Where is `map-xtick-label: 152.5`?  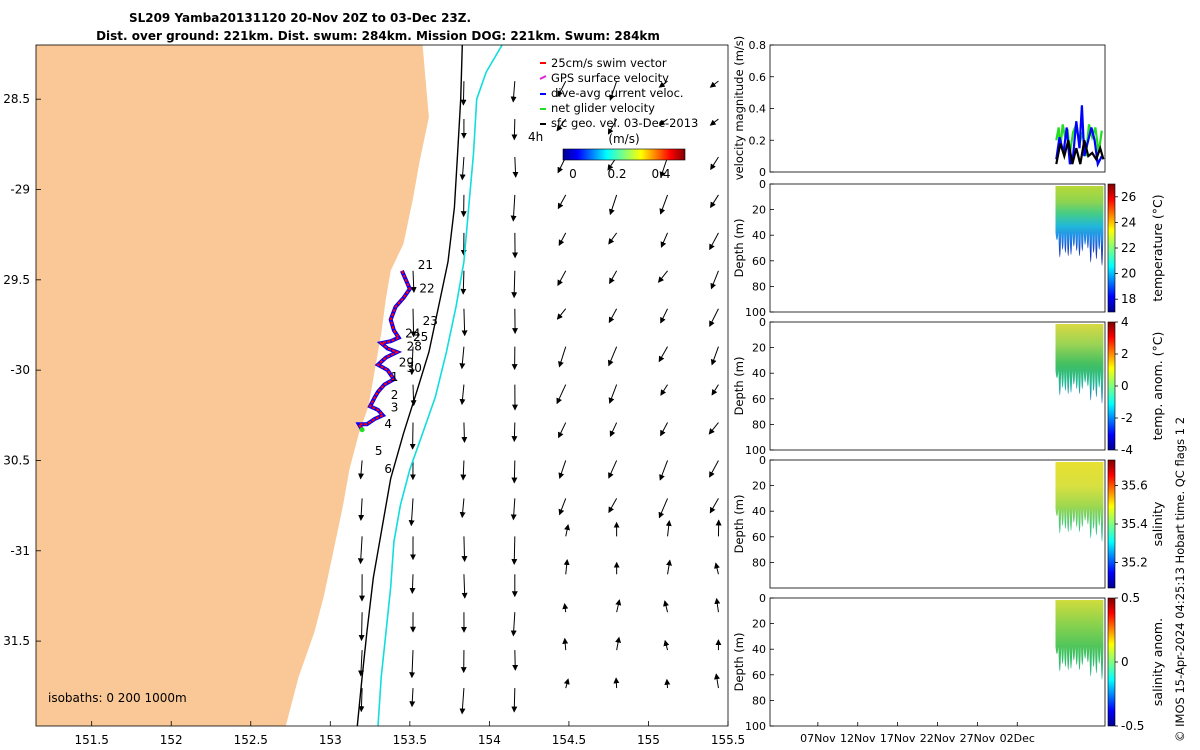
map-xtick-label: 152.5 is located at coordinates (251, 740).